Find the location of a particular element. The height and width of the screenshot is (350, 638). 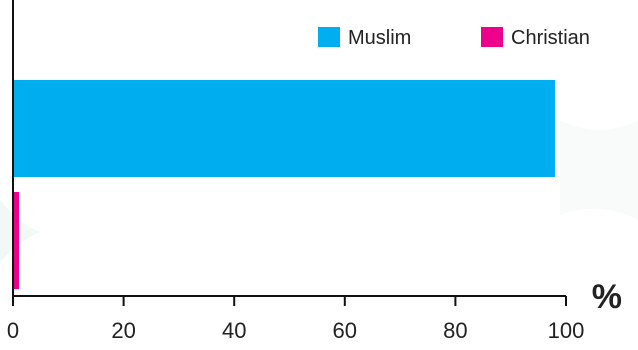

x-tick-label: 80 is located at coordinates (455, 330).